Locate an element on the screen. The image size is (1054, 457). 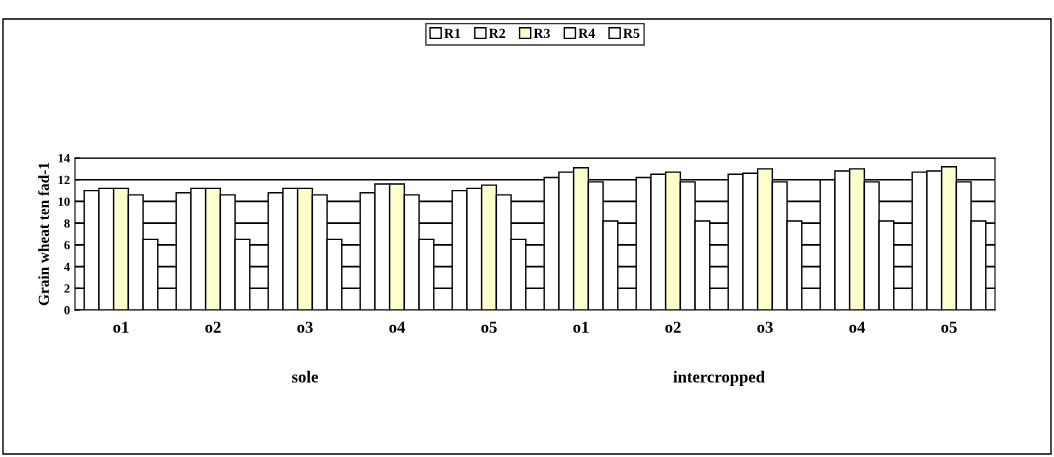
y-tick-label: 14 is located at coordinates (64, 158).